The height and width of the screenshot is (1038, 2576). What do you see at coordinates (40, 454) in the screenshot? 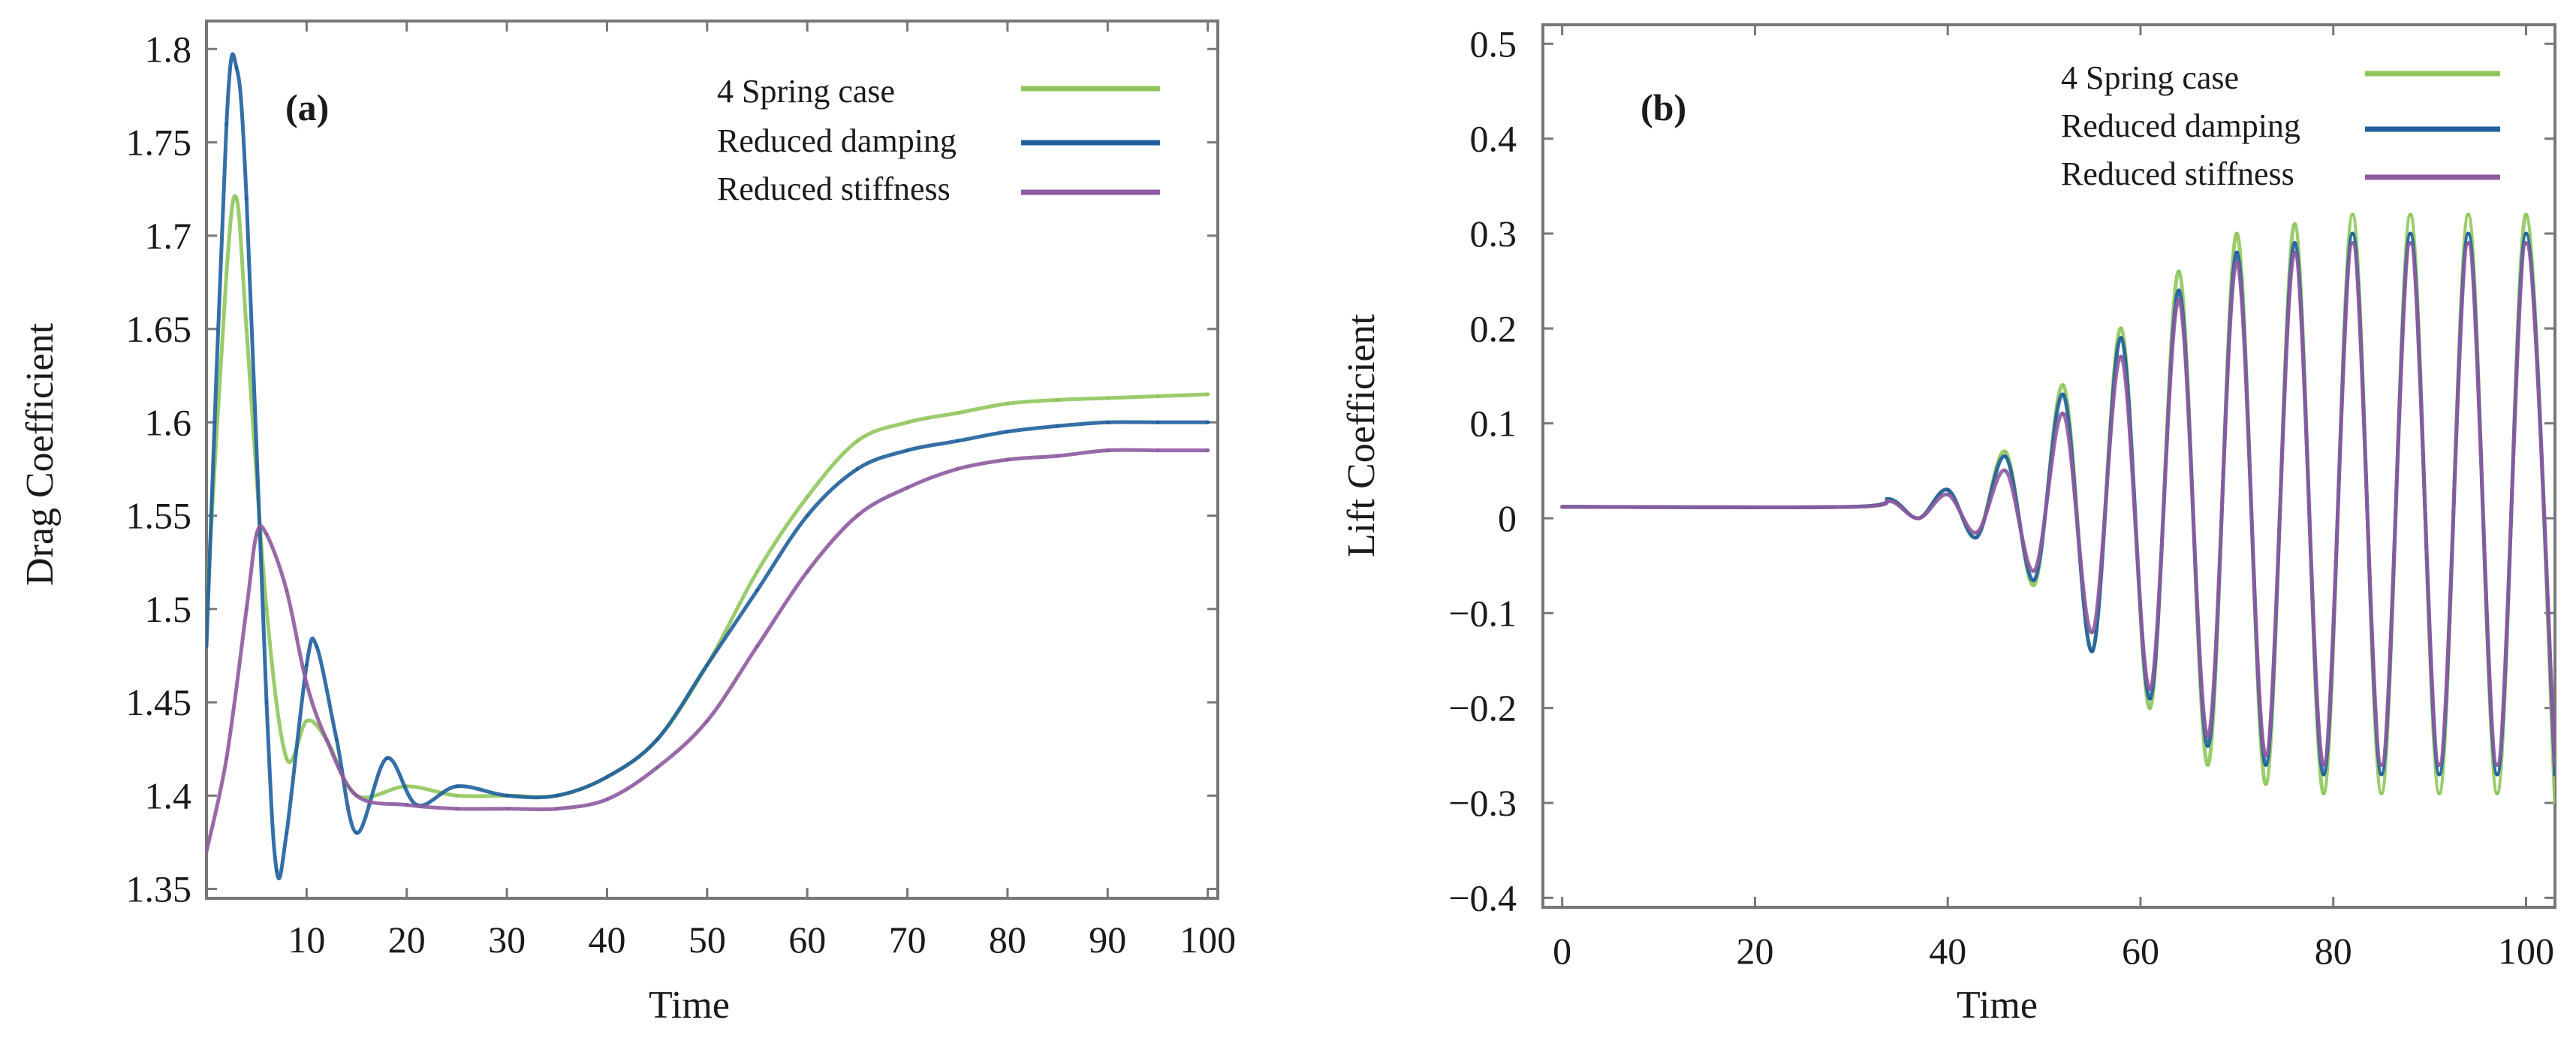
I see `chart-a-y-axis-title: Drag Coefficient` at bounding box center [40, 454].